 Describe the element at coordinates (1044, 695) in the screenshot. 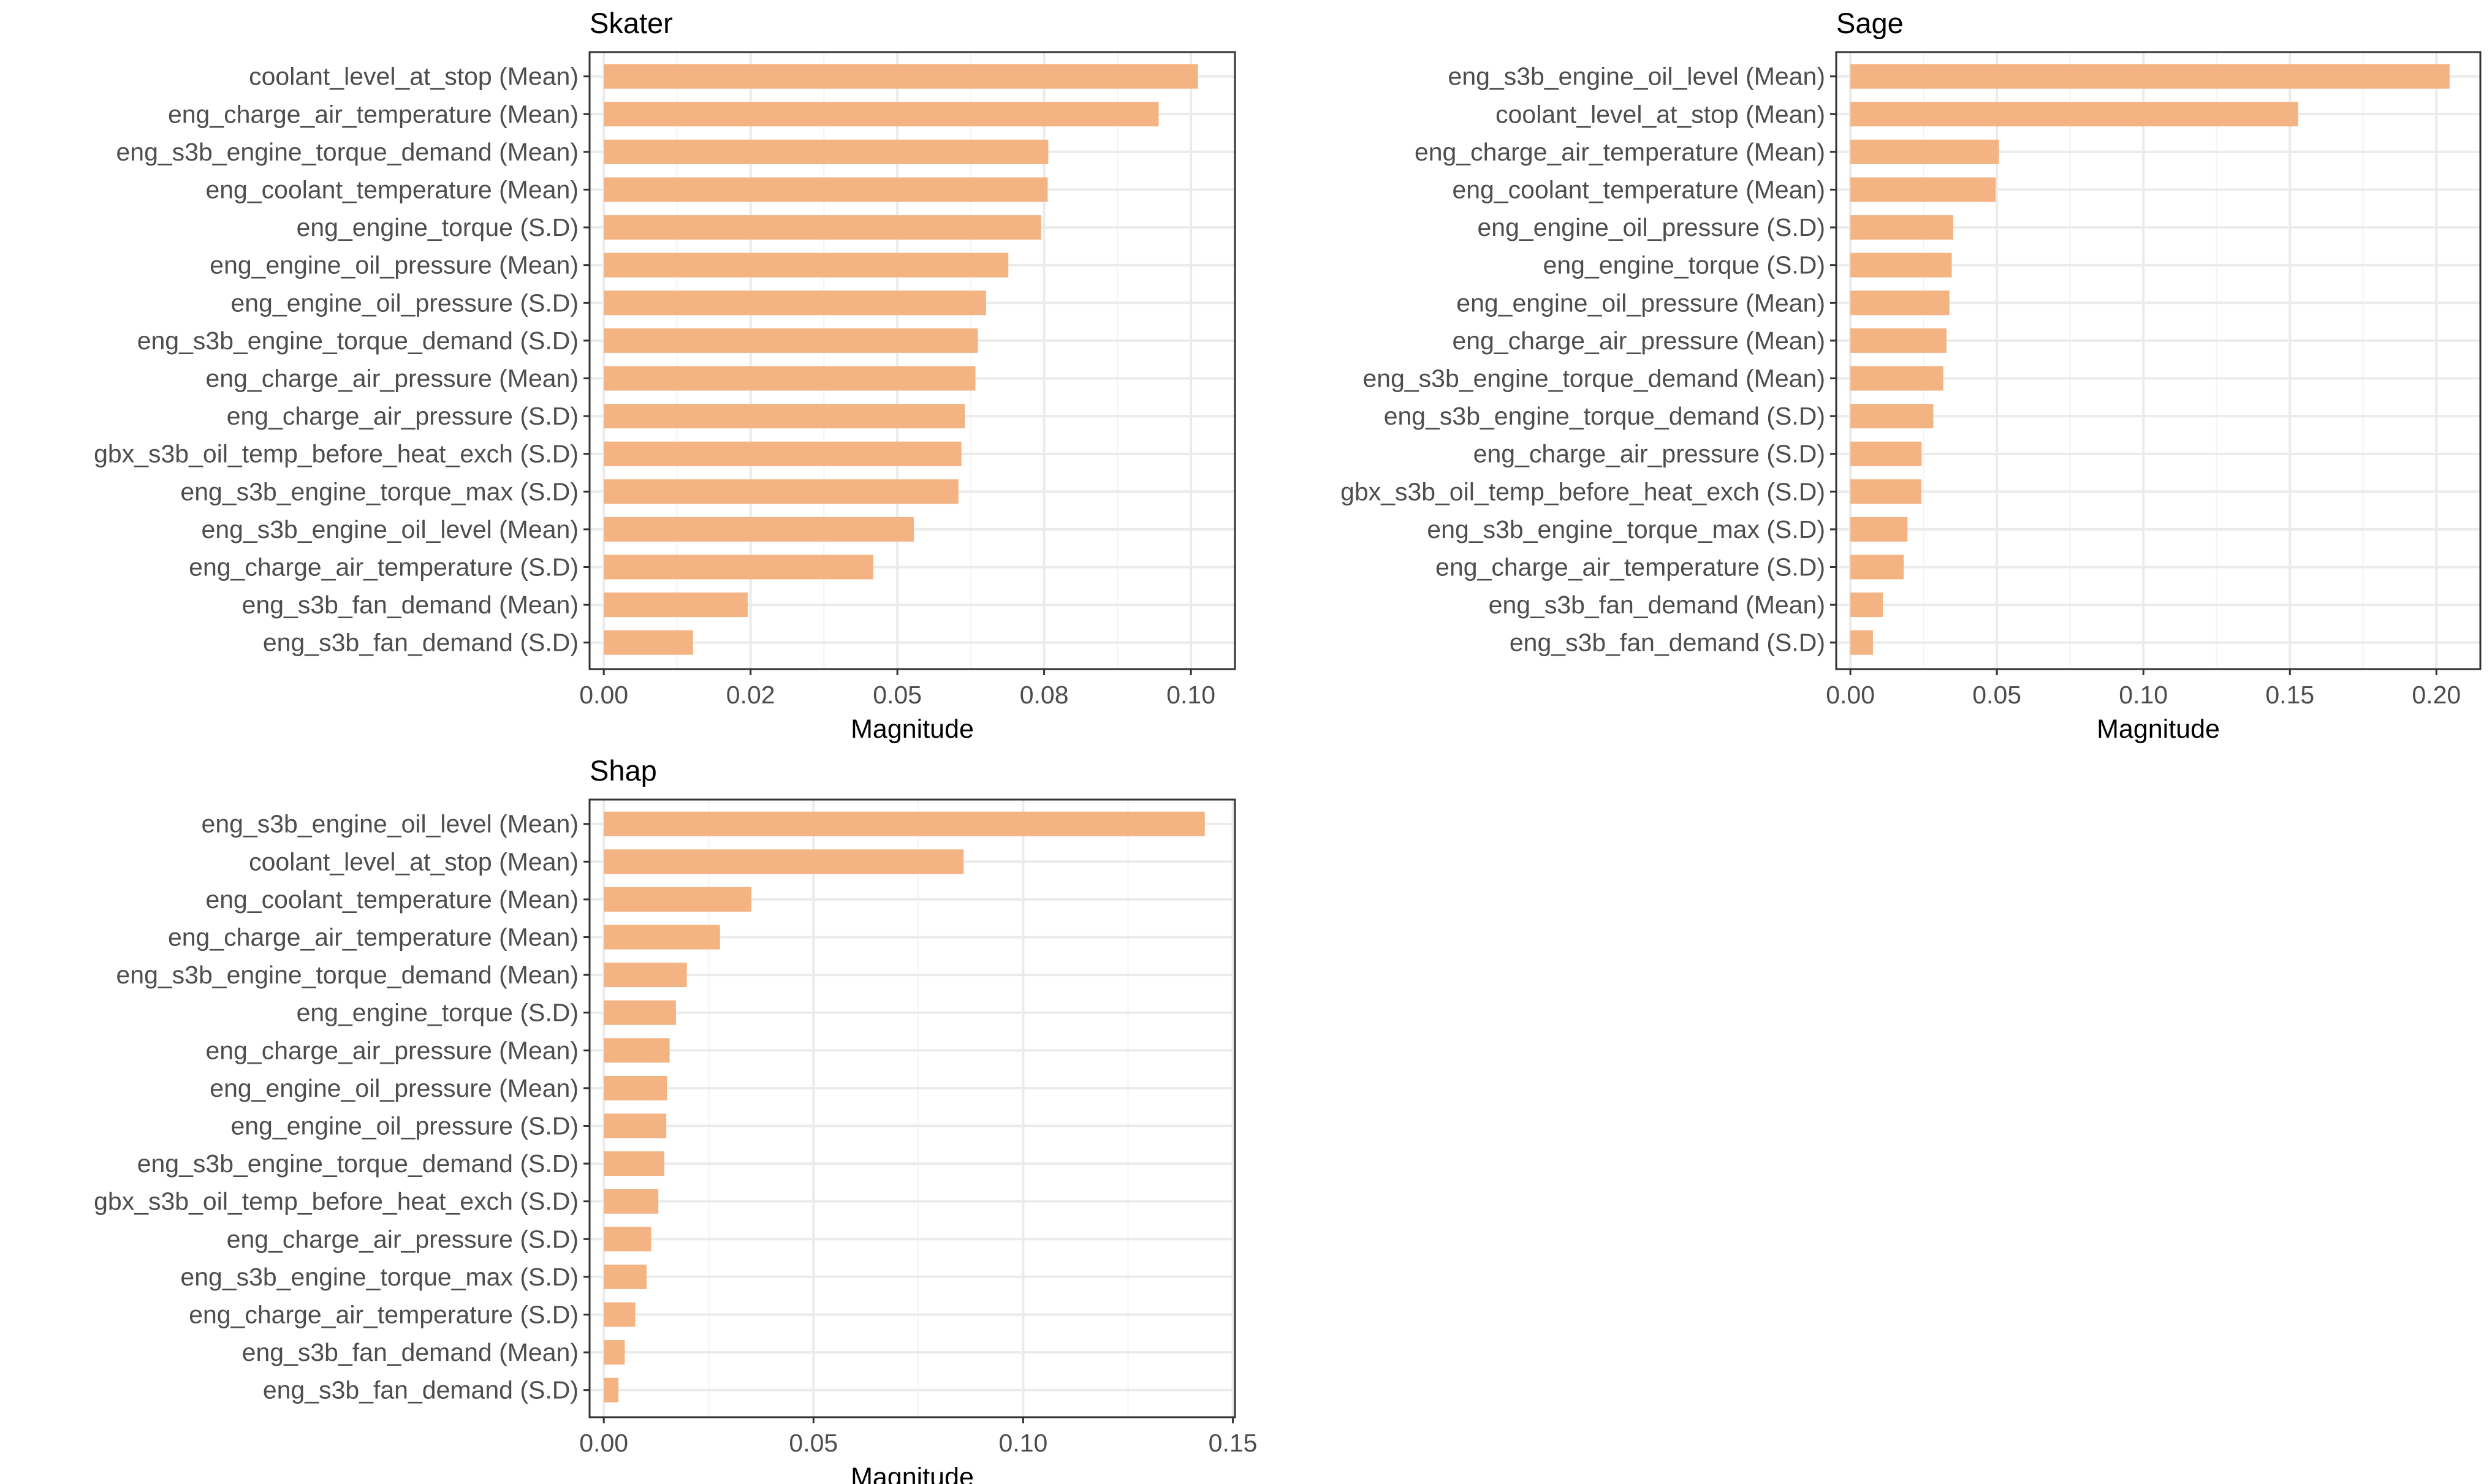

I see `x-tick-label: 0.08` at that location.